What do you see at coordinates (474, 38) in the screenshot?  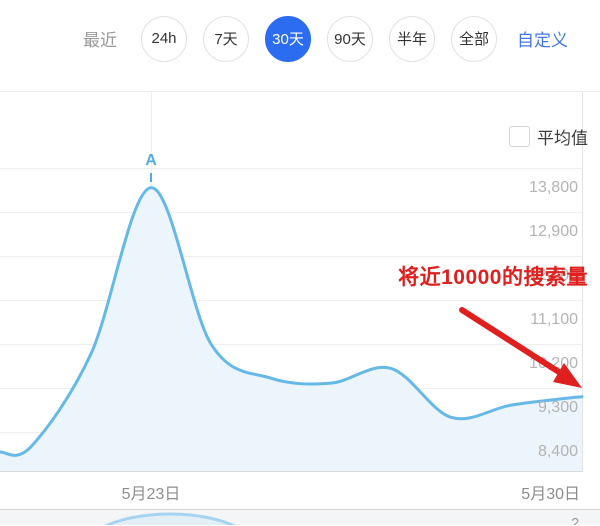 I see `range-pill-全部: 全部` at bounding box center [474, 38].